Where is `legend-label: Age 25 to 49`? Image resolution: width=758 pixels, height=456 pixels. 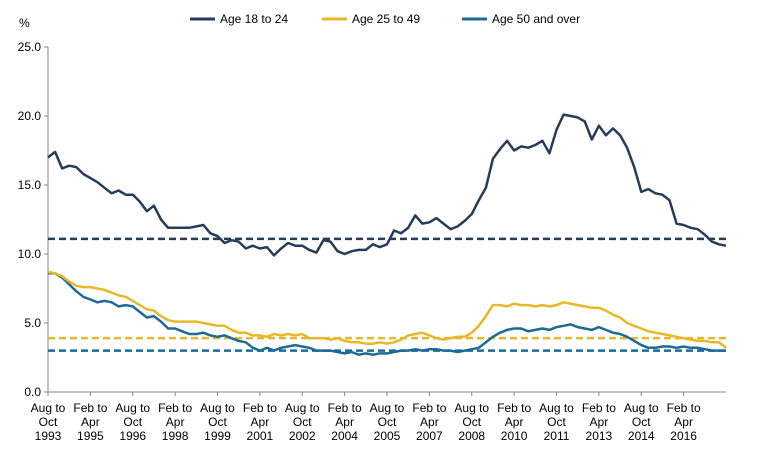 legend-label: Age 25 to 49 is located at coordinates (386, 19).